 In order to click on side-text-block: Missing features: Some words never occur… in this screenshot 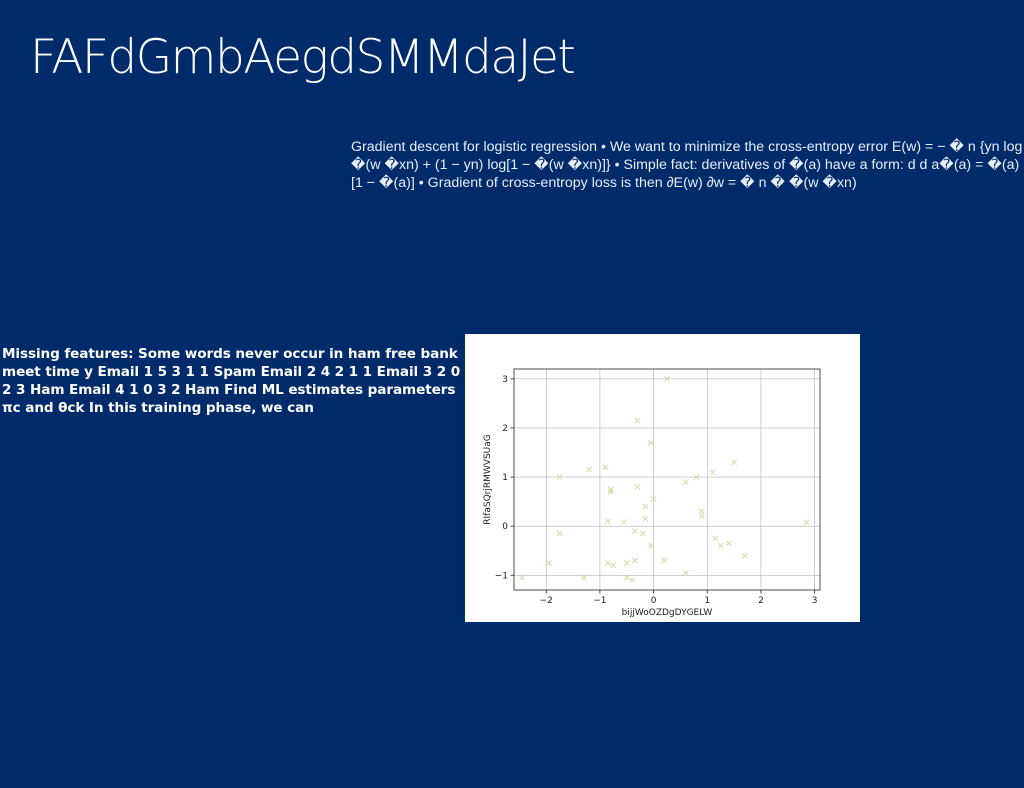, I will do `click(231, 381)`.